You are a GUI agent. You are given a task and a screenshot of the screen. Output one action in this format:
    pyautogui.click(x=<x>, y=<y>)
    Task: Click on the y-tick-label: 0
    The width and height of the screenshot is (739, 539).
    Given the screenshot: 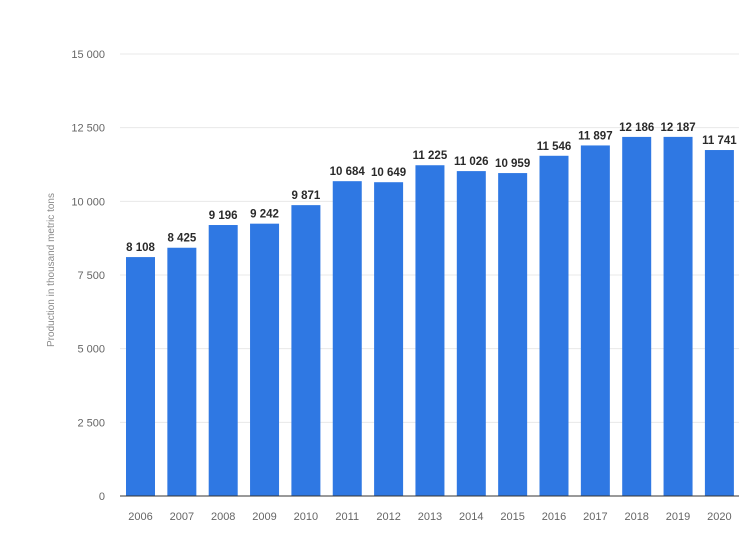 What is the action you would take?
    pyautogui.click(x=102, y=497)
    